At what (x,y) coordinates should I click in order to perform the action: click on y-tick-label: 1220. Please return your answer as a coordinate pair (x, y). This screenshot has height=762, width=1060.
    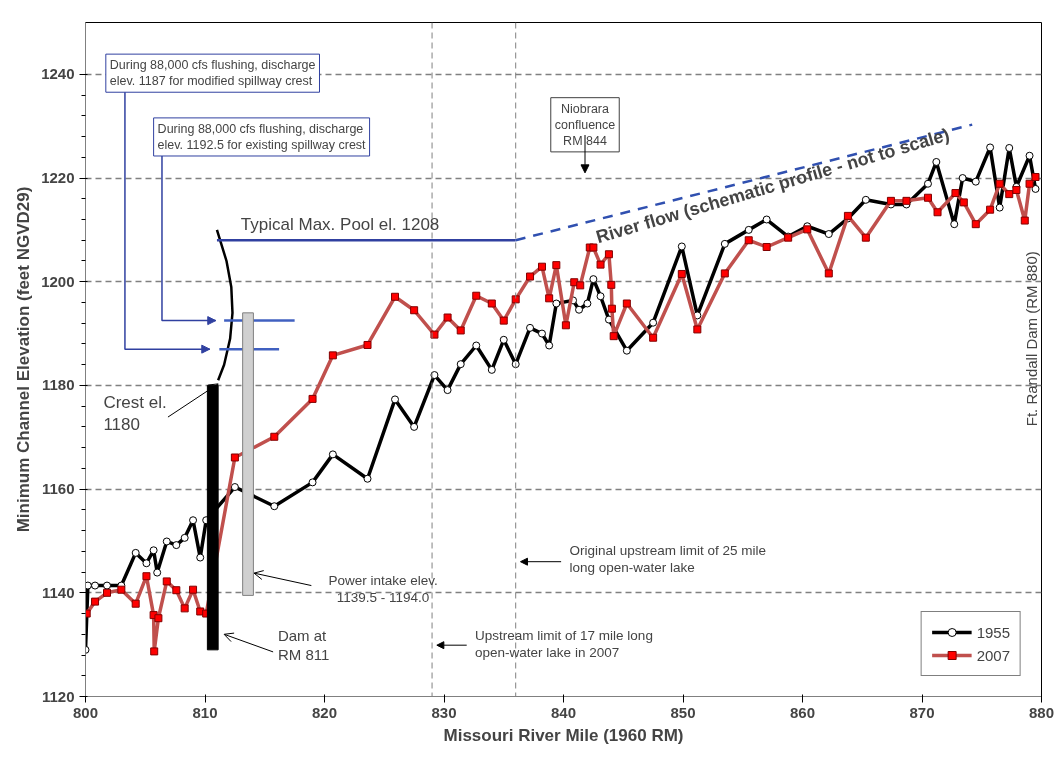
    Looking at the image, I should click on (58, 178).